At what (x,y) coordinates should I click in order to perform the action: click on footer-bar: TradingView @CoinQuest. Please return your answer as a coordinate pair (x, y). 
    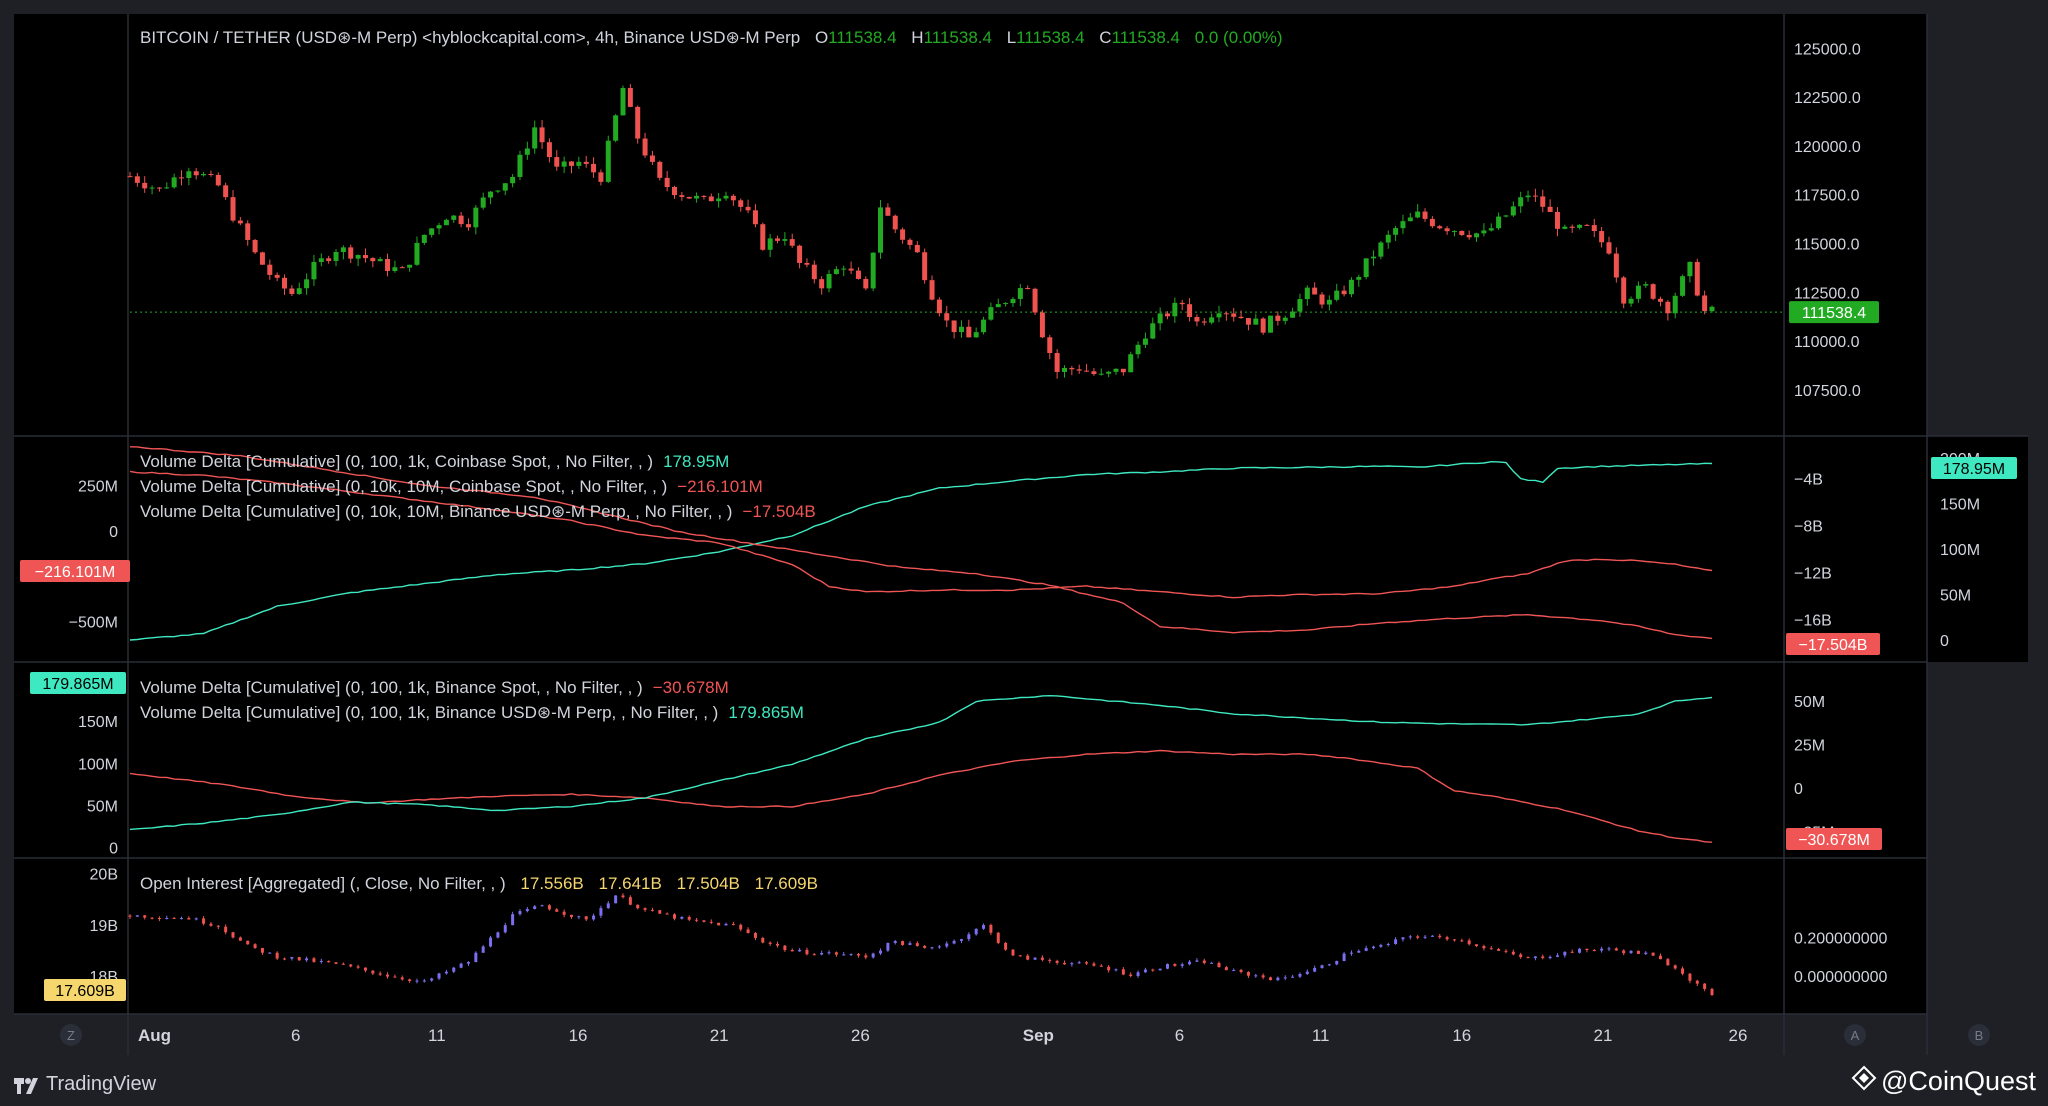
    Looking at the image, I should click on (1024, 1080).